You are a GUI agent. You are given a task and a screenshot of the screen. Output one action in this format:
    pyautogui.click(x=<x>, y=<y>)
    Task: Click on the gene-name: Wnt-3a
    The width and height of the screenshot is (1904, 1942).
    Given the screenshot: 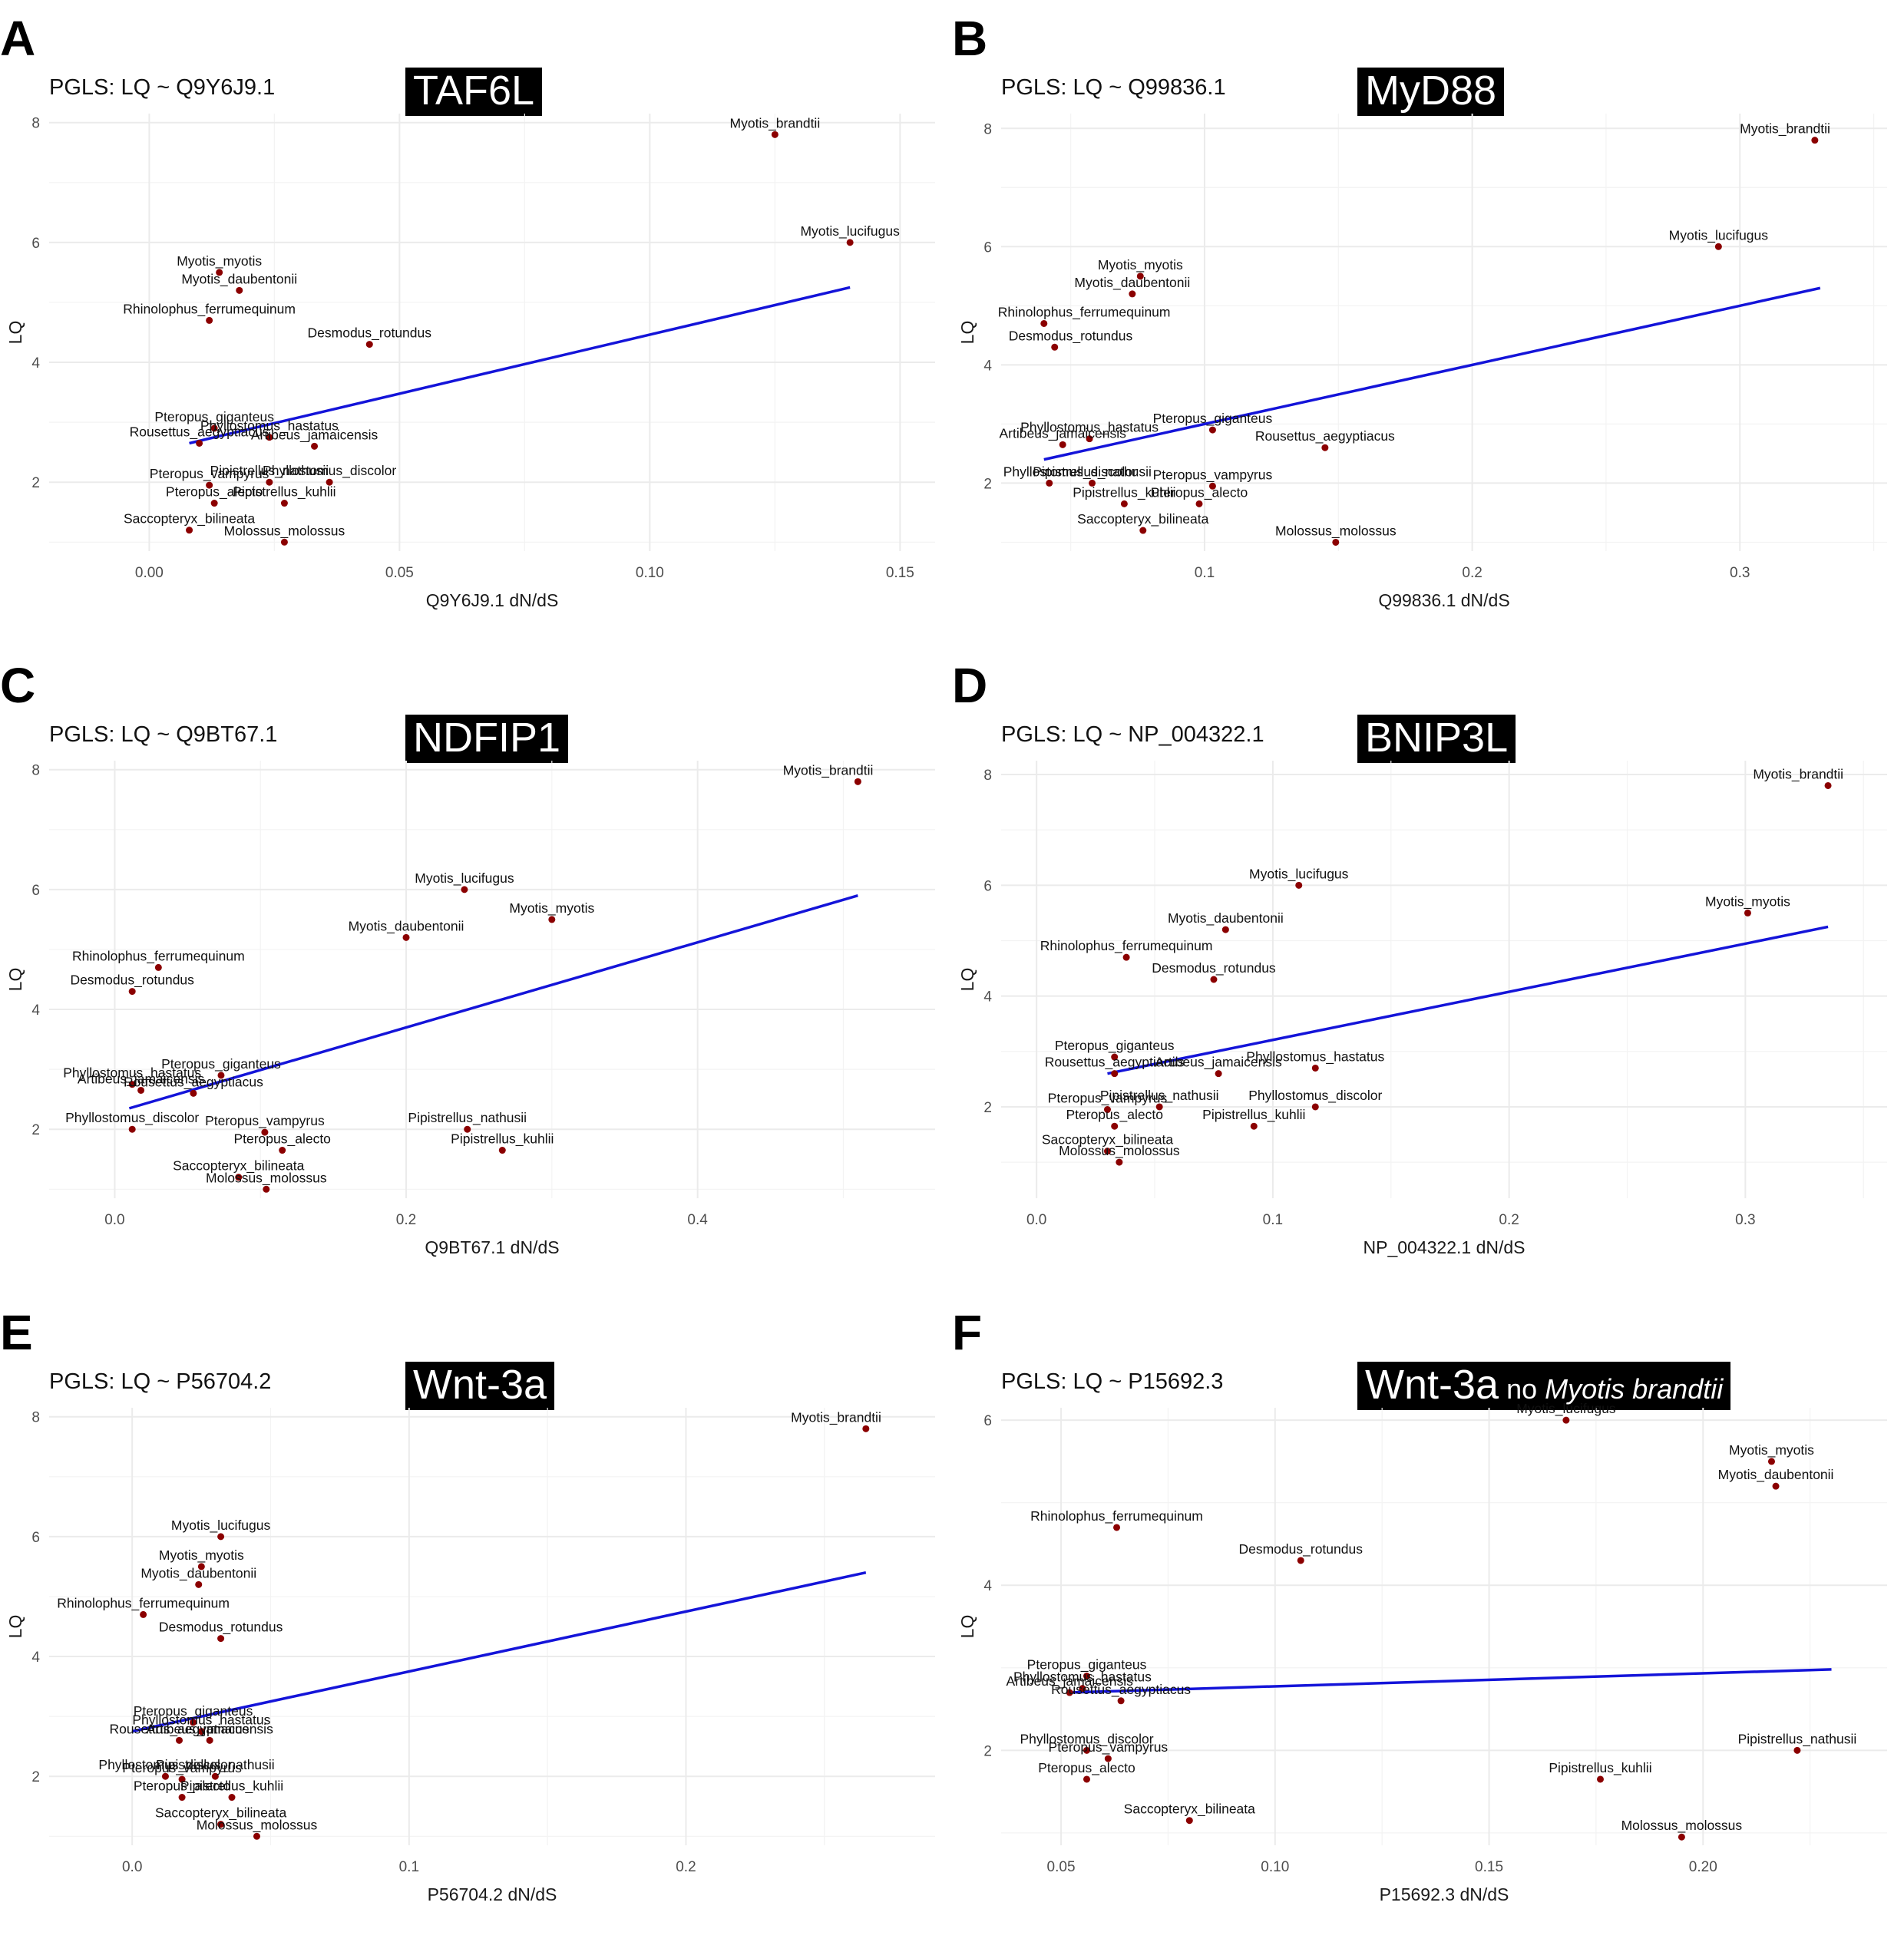 What is the action you would take?
    pyautogui.click(x=480, y=1385)
    